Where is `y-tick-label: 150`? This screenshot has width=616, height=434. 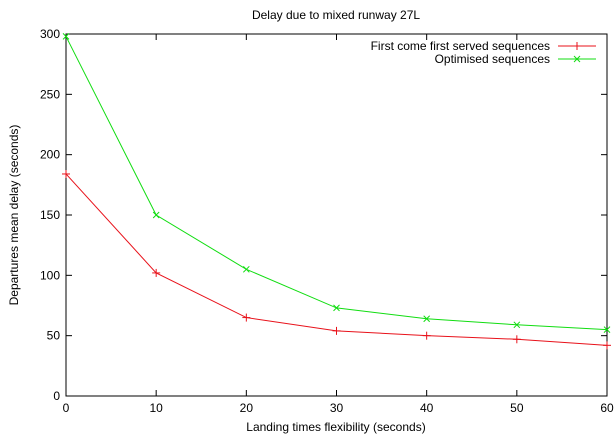
y-tick-label: 150 is located at coordinates (50, 215).